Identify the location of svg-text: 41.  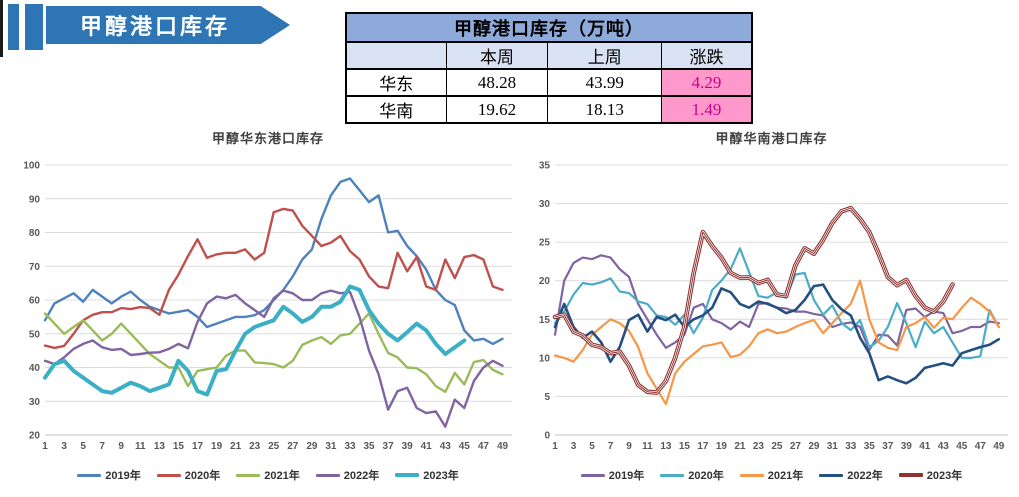
(925, 446).